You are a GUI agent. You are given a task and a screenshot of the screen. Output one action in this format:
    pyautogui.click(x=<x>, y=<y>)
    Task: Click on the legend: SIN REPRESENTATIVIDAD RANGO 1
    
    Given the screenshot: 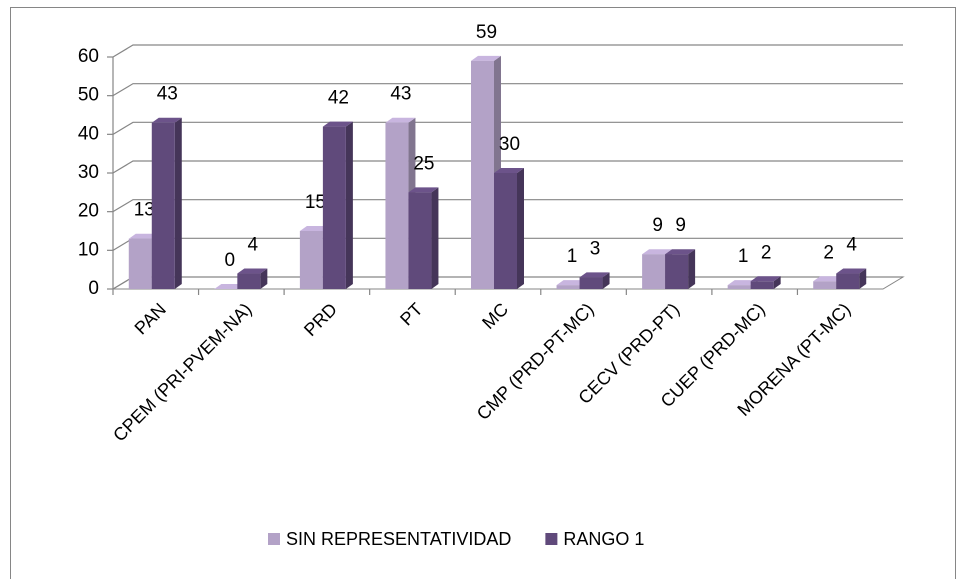 What is the action you would take?
    pyautogui.click(x=456, y=539)
    